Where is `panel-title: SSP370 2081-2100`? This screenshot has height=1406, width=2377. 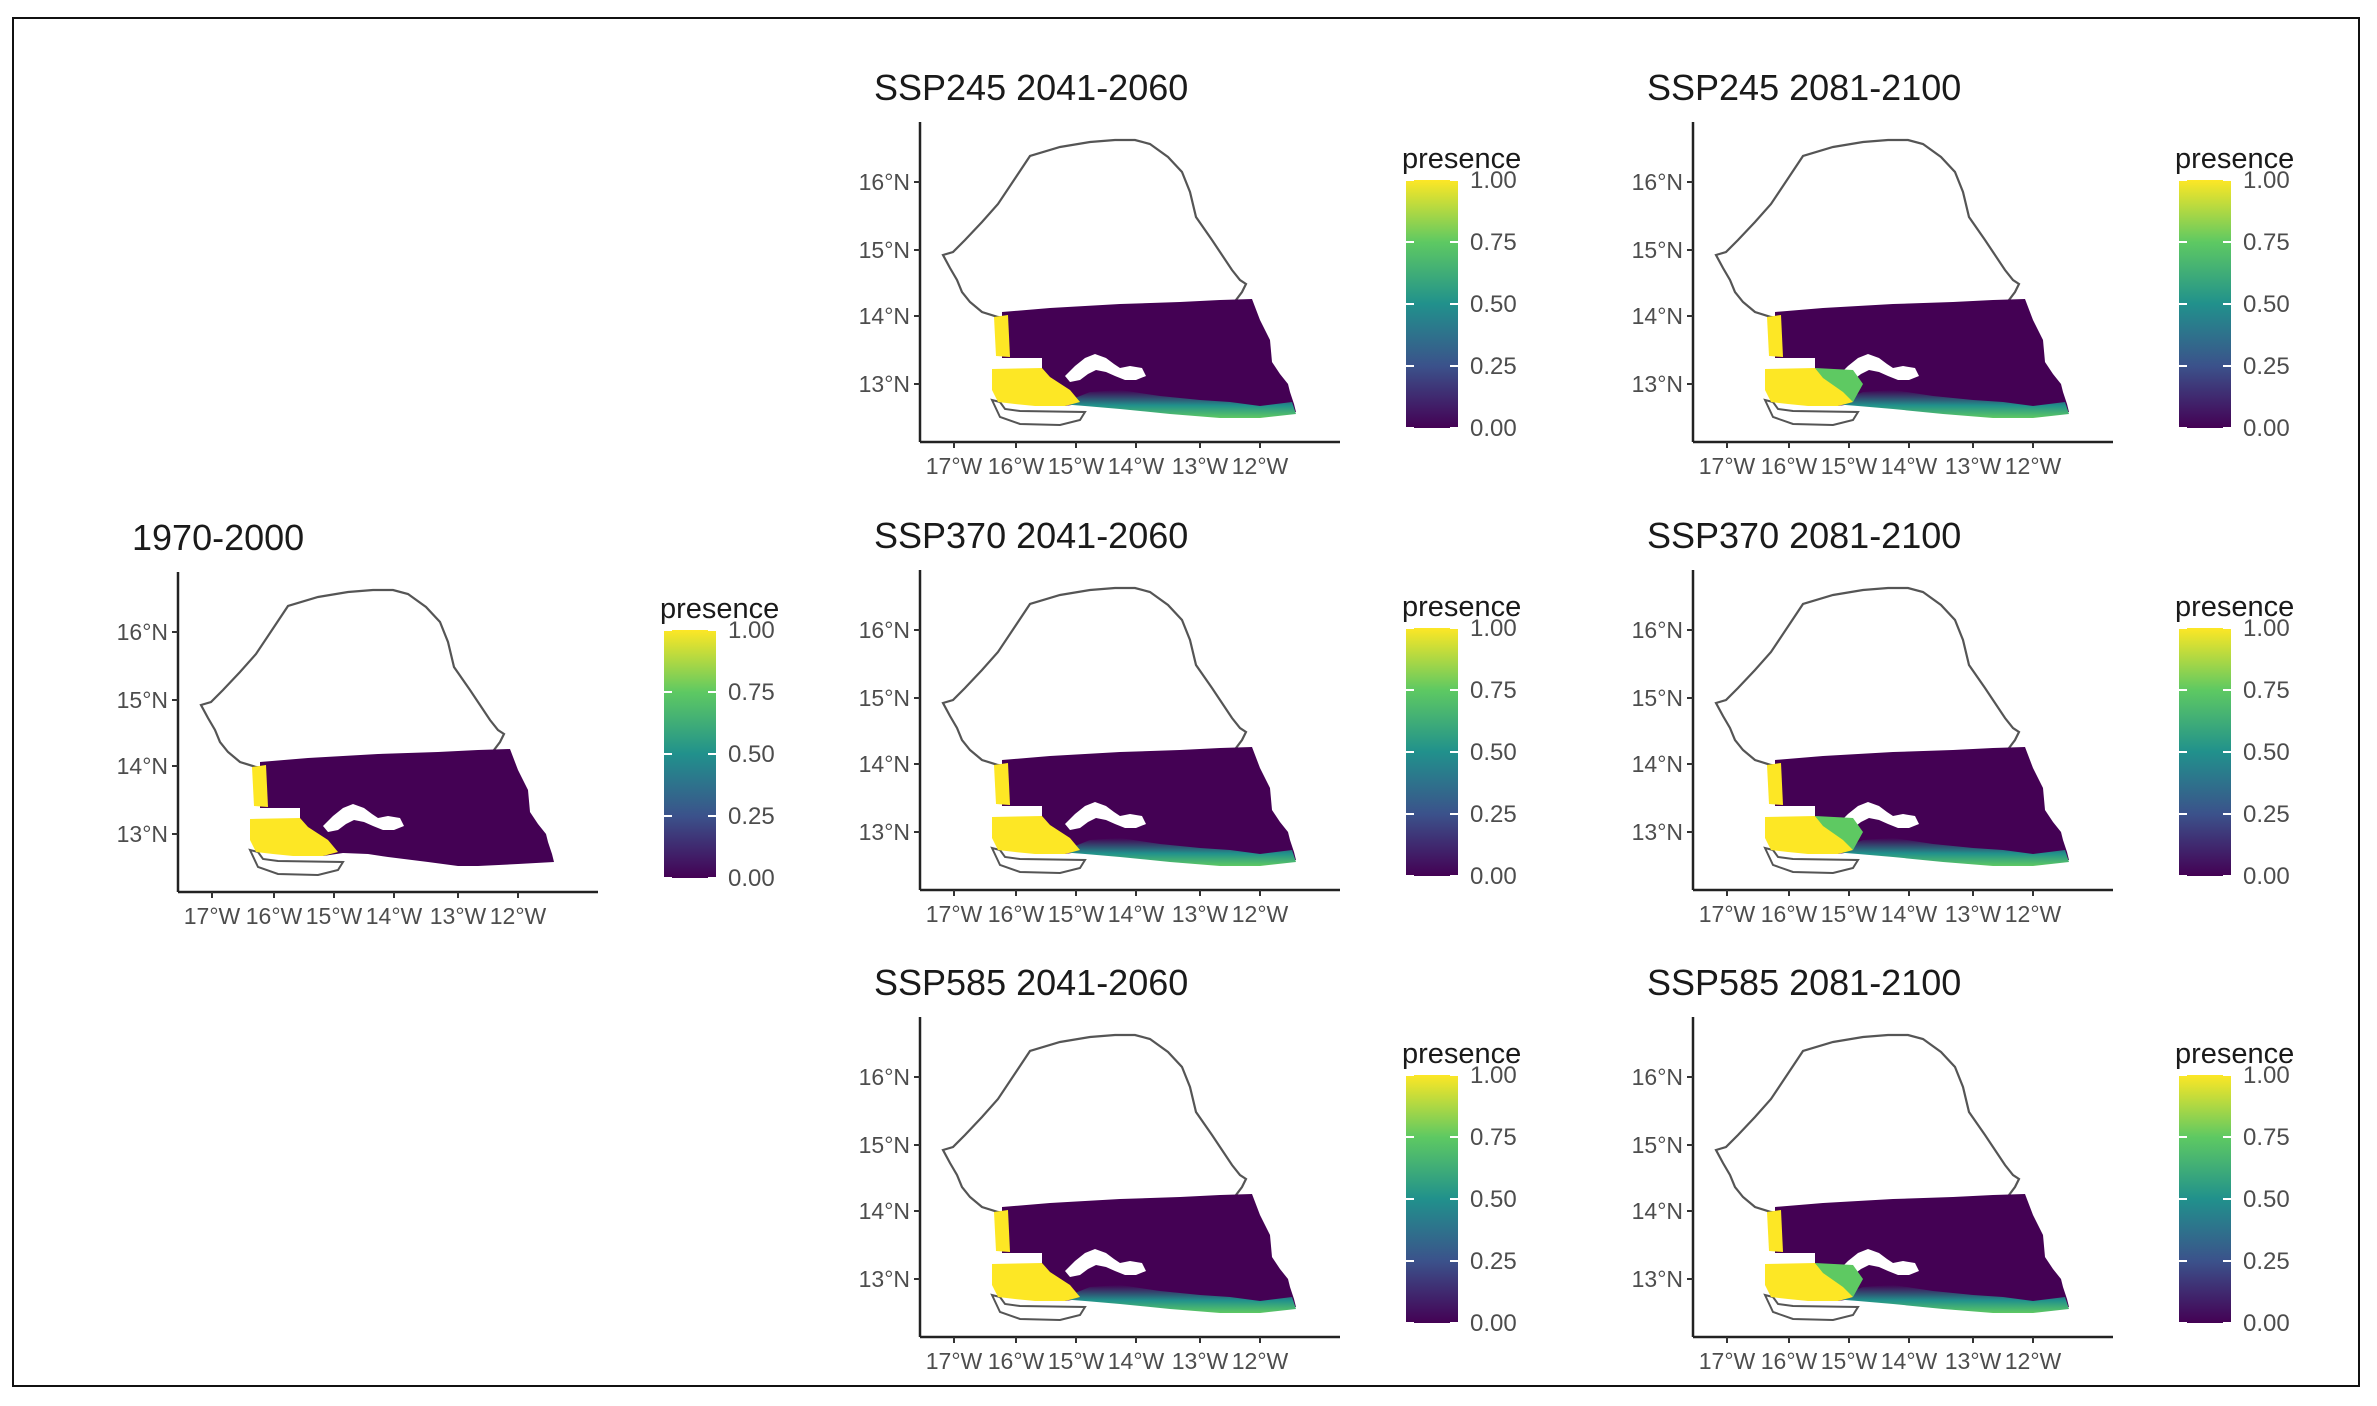
panel-title: SSP370 2081-2100 is located at coordinates (1804, 535).